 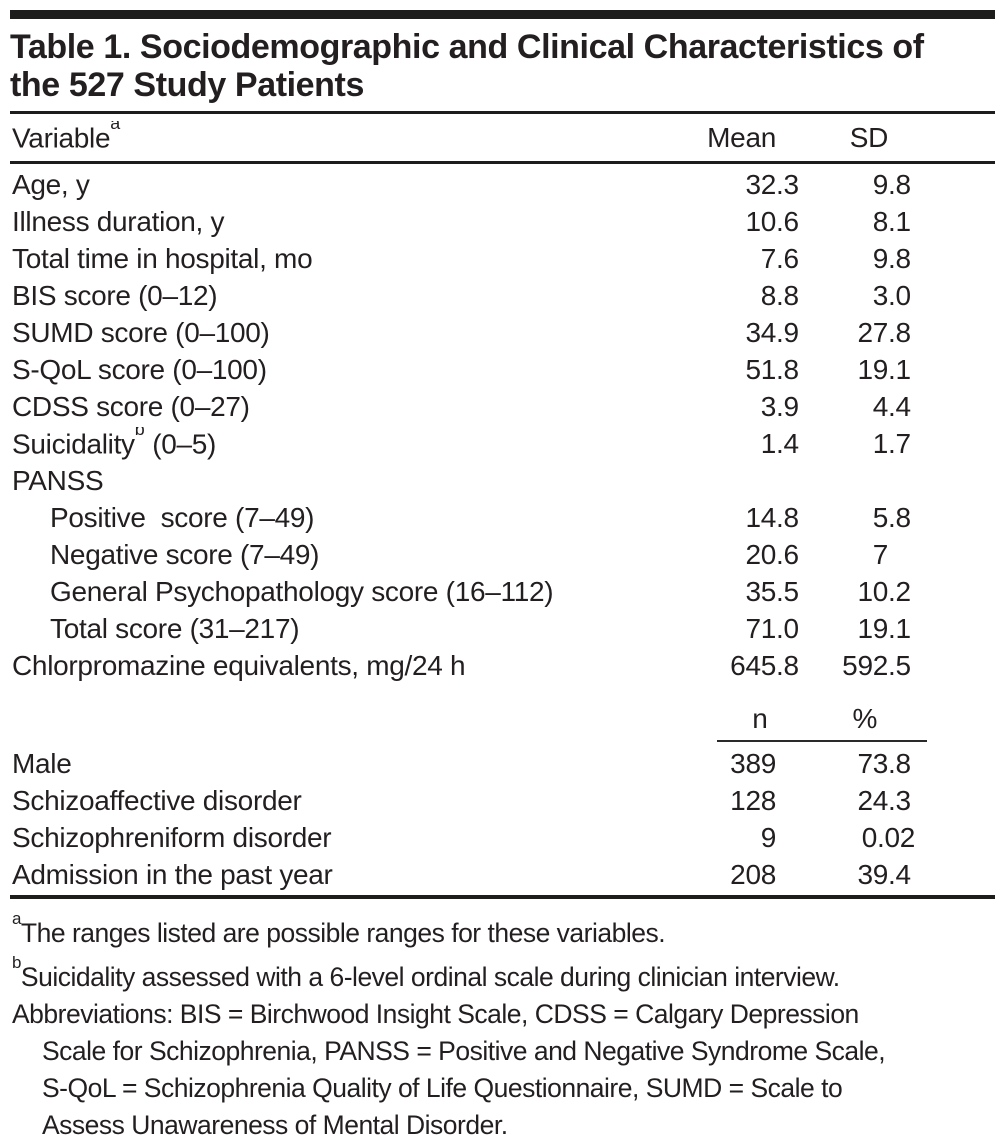 What do you see at coordinates (502, 517) in the screenshot?
I see `table-row: Positive score (7–49) 14.8 5.8` at bounding box center [502, 517].